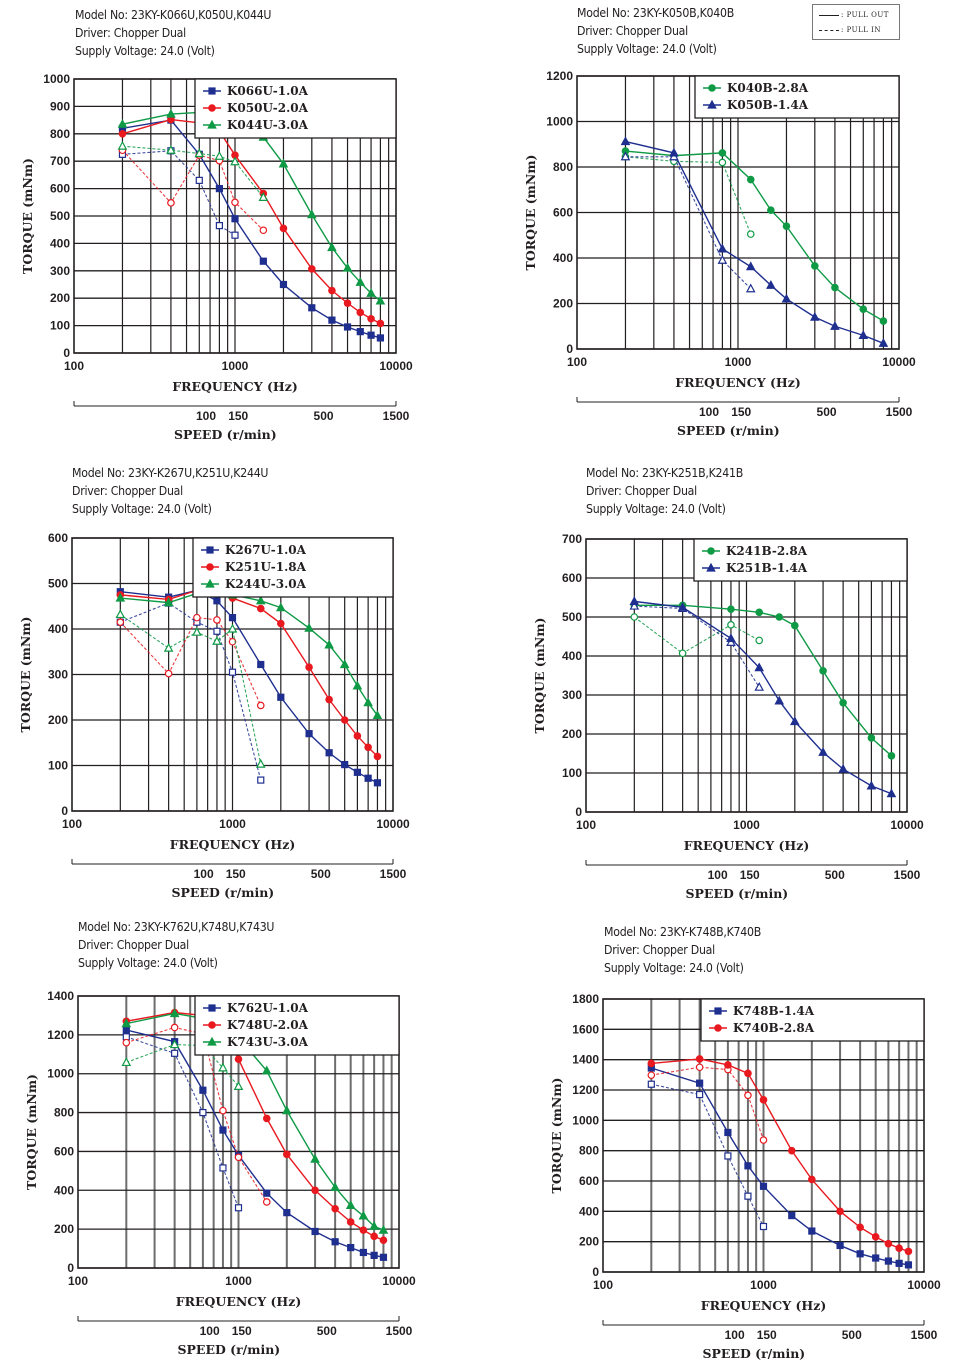 The height and width of the screenshot is (1360, 960). Describe the element at coordinates (656, 12) in the screenshot. I see `model-number: Model No: 23KY-K050B,K040B` at that location.